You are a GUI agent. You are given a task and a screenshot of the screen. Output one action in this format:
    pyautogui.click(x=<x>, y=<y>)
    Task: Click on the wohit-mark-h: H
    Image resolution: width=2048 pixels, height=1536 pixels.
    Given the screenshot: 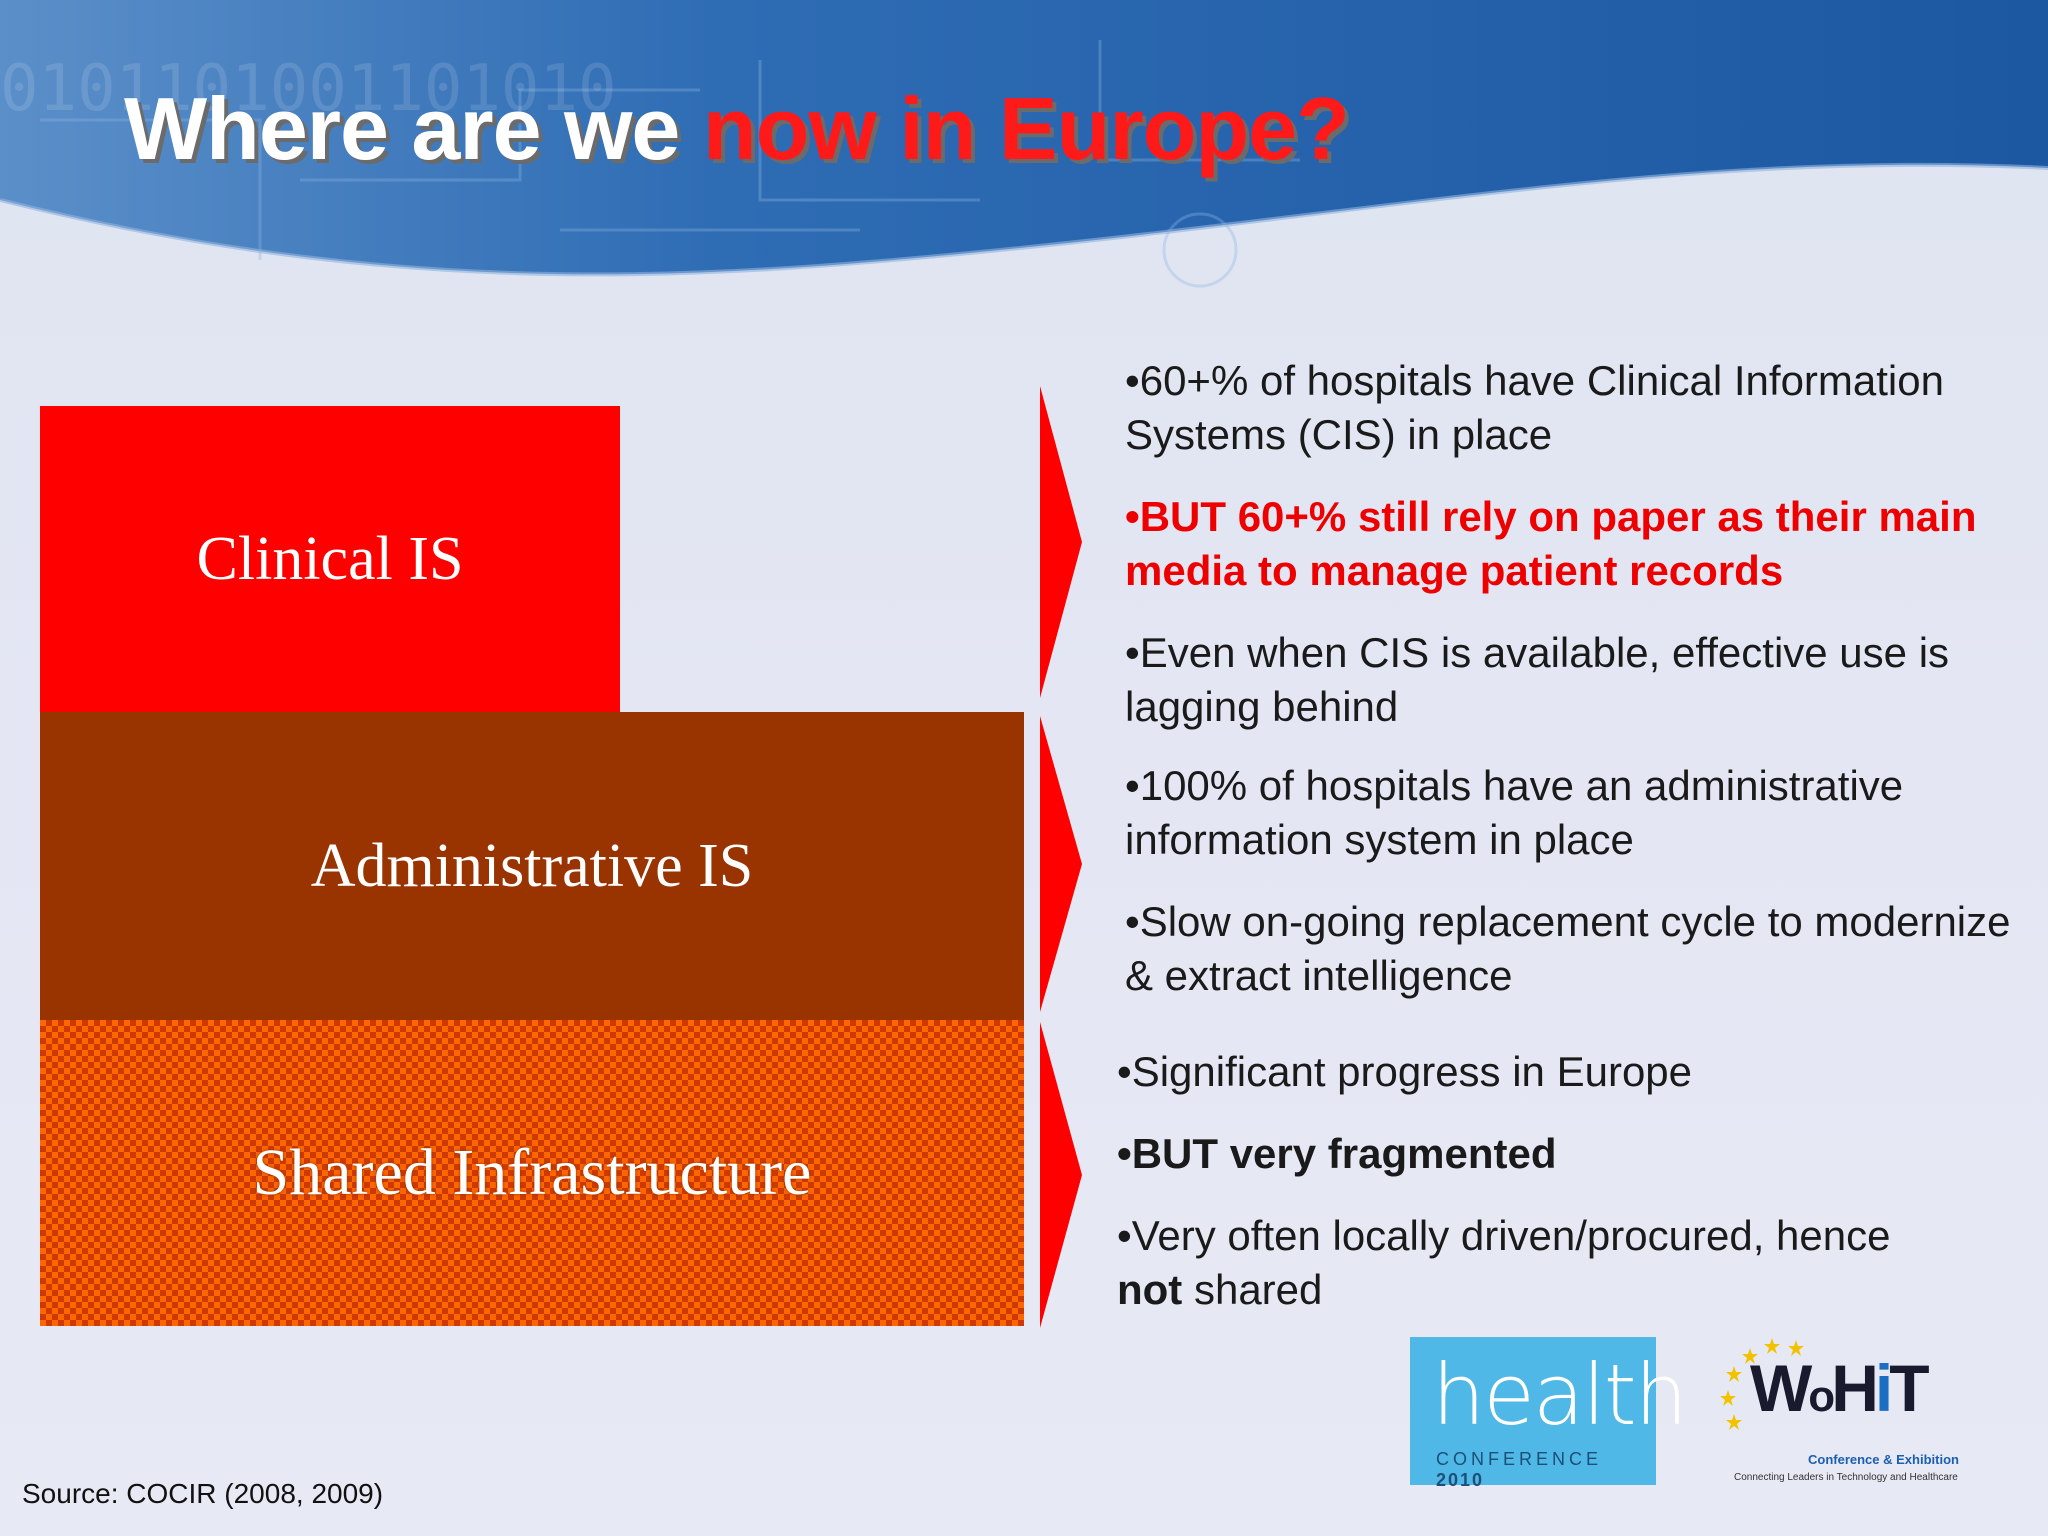 What is the action you would take?
    pyautogui.click(x=1855, y=1388)
    